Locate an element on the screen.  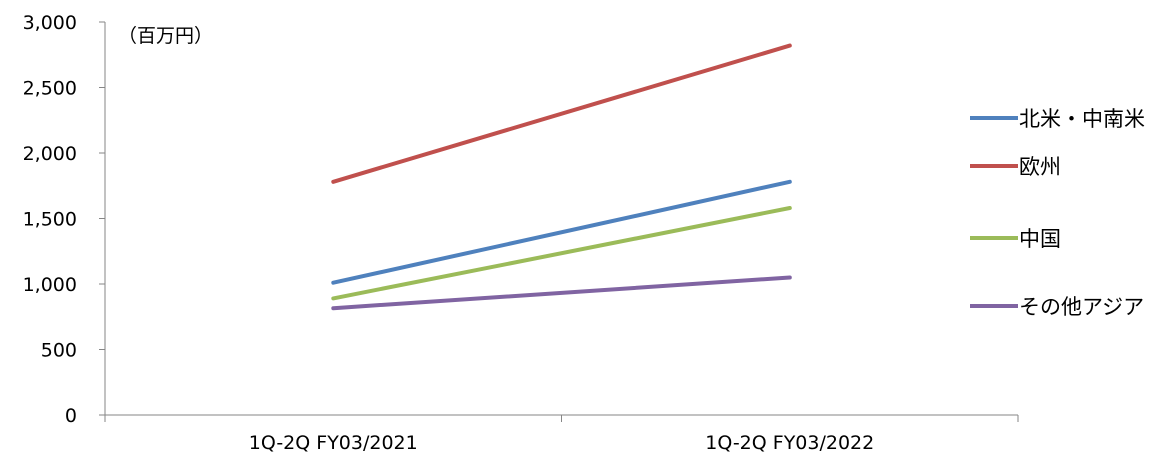
y-tick-label: 1,500 is located at coordinates (50, 220).